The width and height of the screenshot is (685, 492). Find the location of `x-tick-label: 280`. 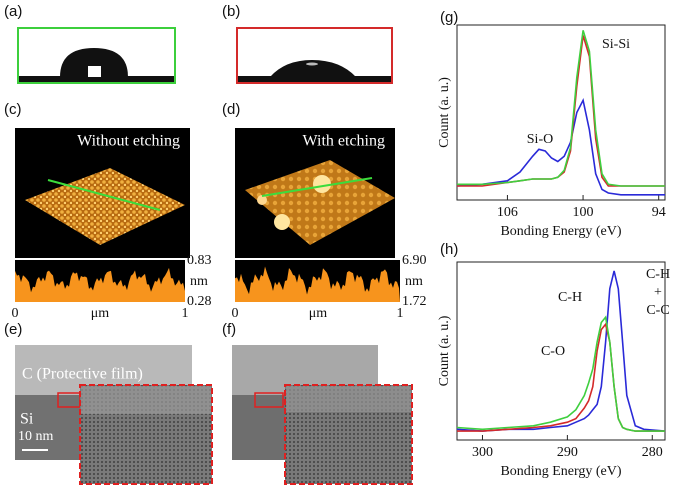

x-tick-label: 280 is located at coordinates (652, 452).